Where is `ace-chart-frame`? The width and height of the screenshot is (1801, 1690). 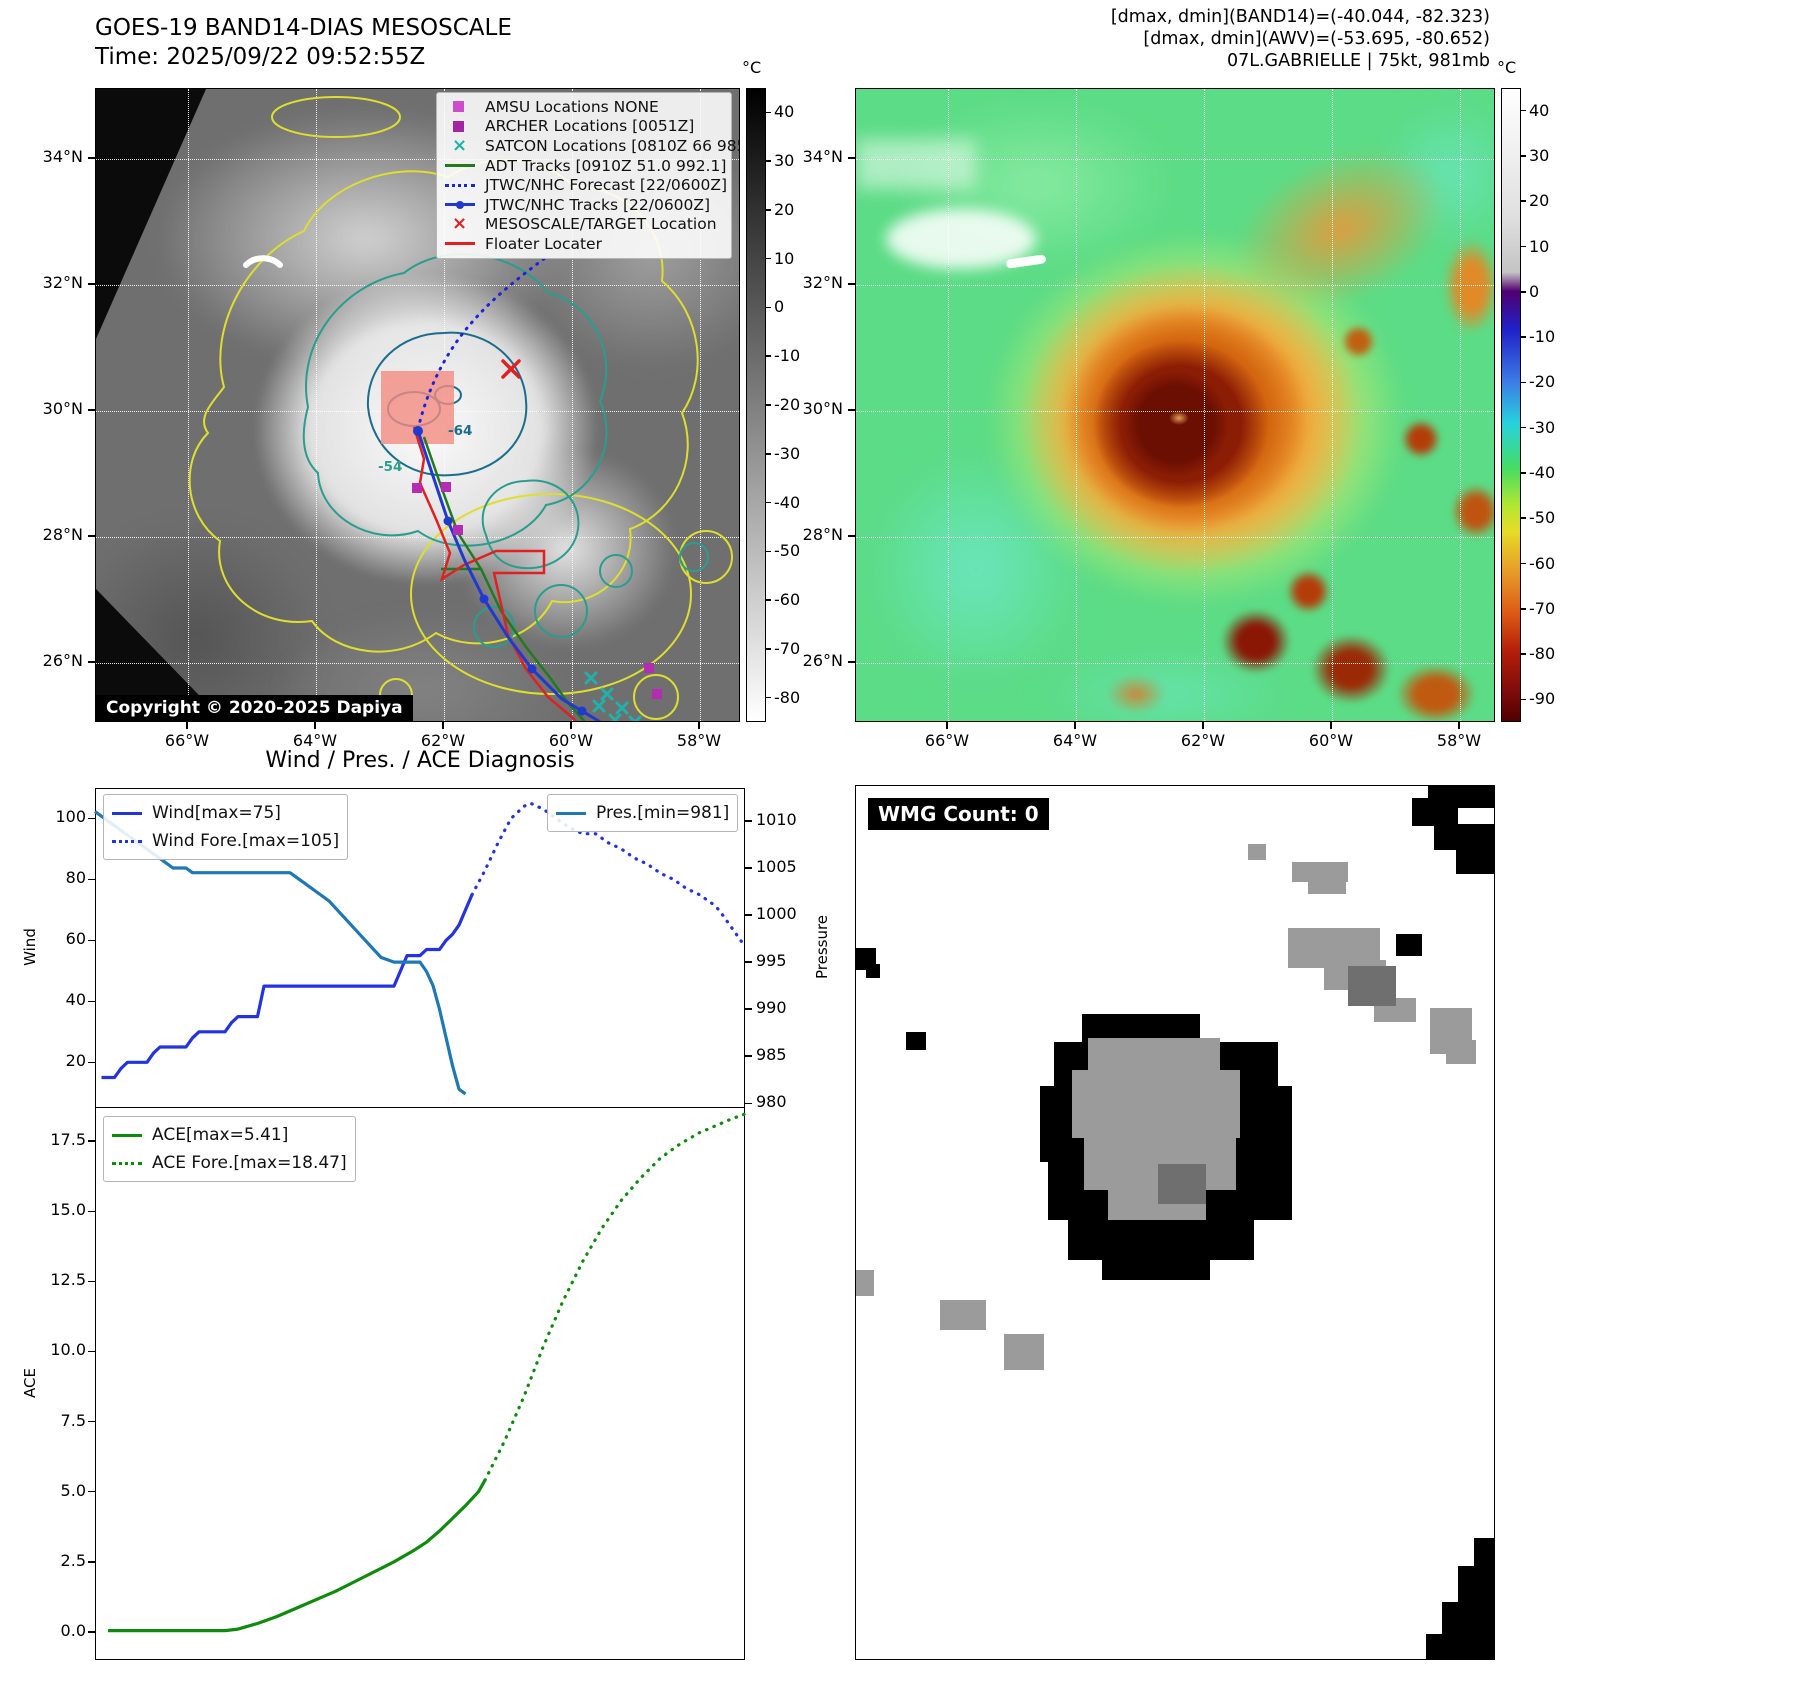 ace-chart-frame is located at coordinates (420, 1383).